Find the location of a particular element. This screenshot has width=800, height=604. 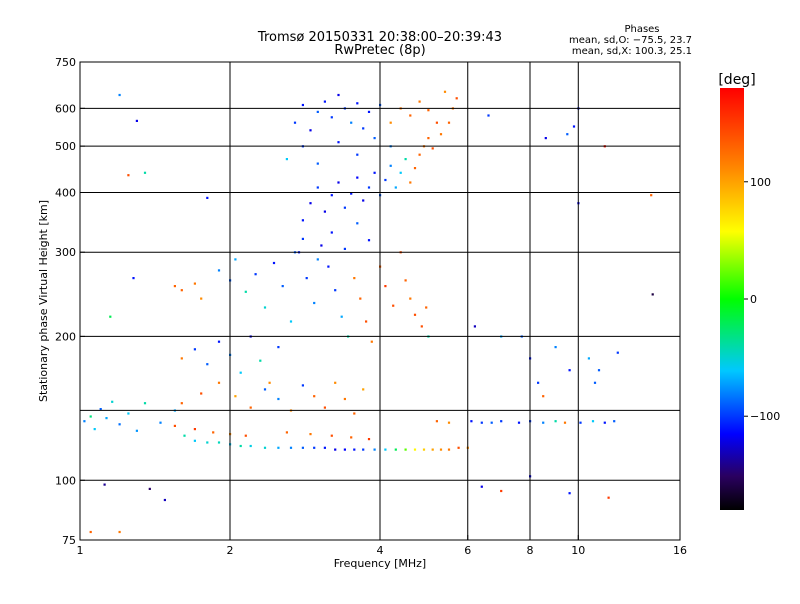

y-tick-label: 500 is located at coordinates (65, 146).